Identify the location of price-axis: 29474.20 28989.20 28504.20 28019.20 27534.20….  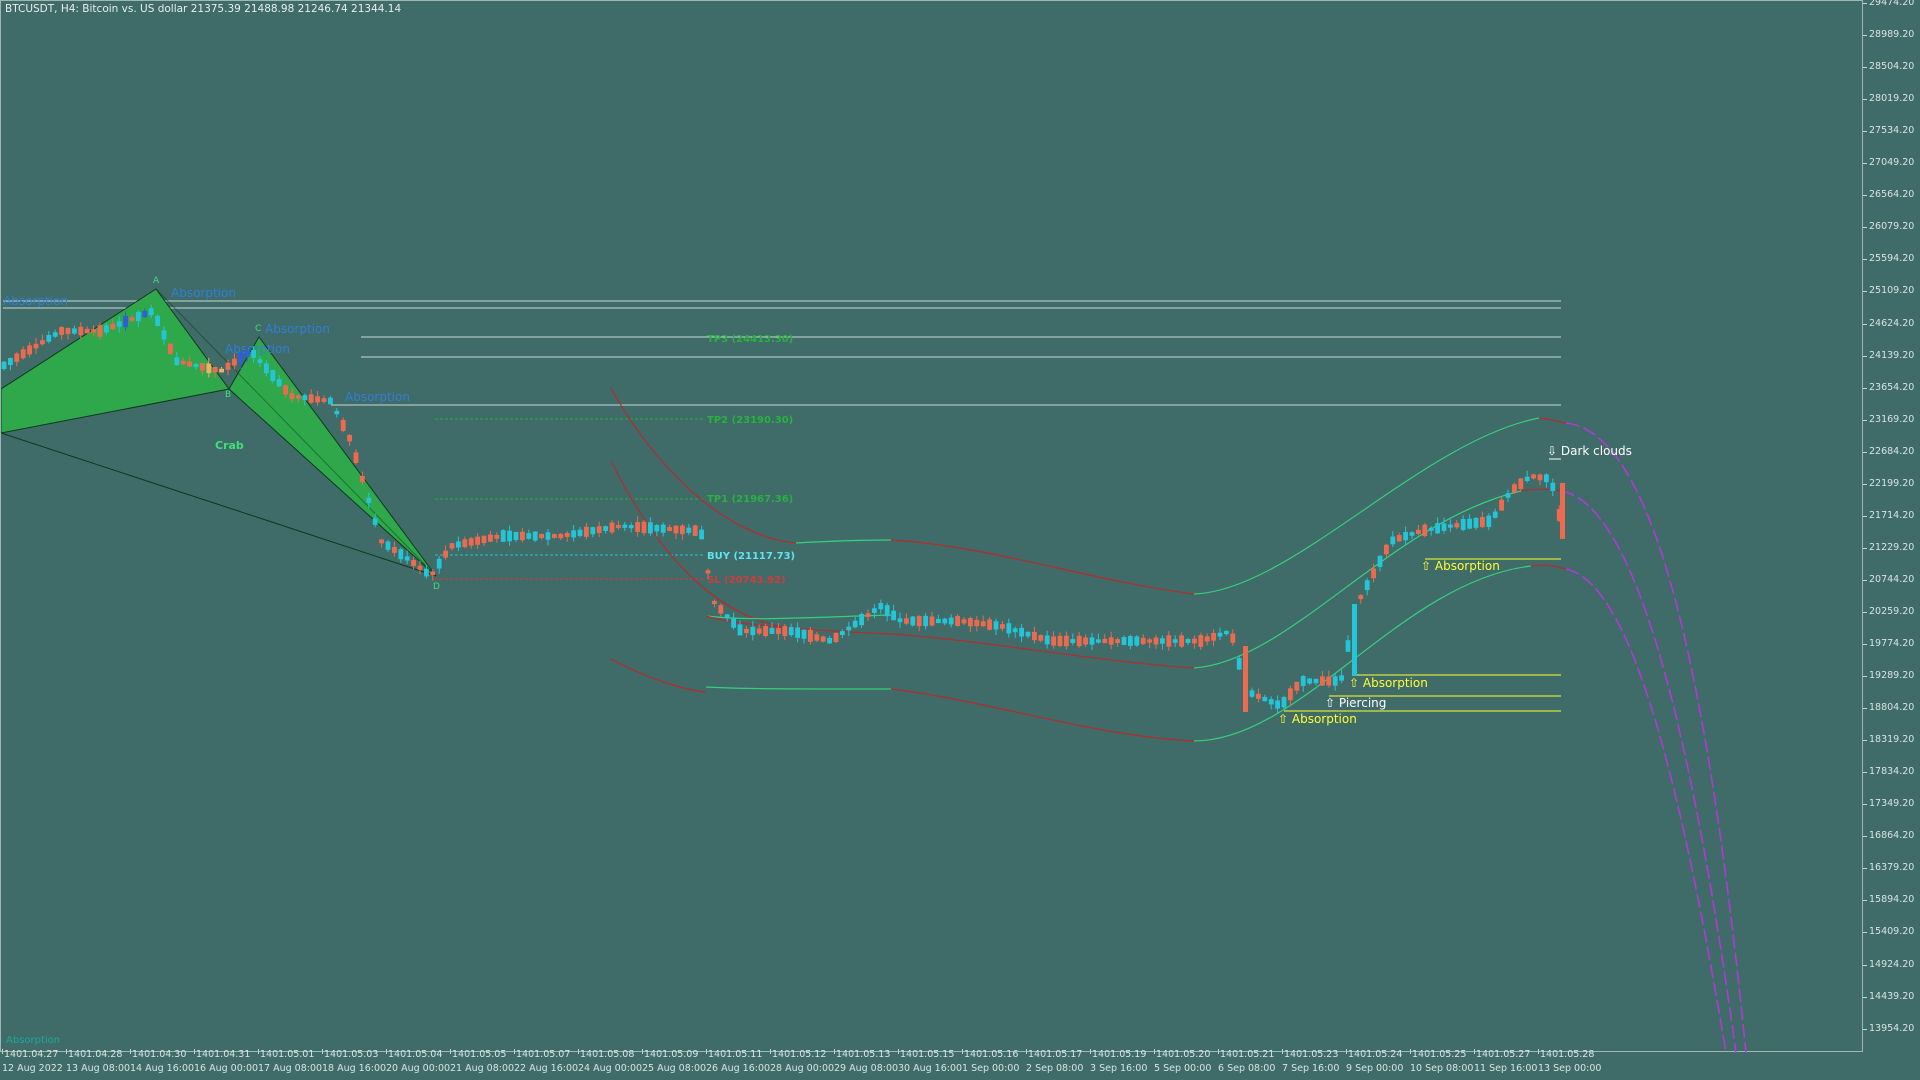
(1891, 526).